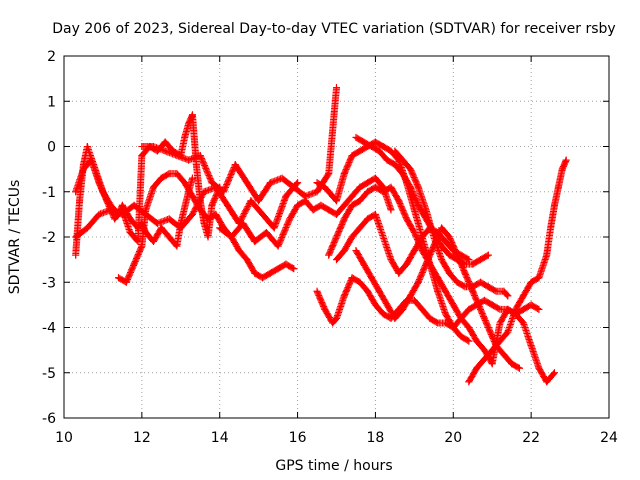  What do you see at coordinates (609, 438) in the screenshot?
I see `x-tick-label: 24` at bounding box center [609, 438].